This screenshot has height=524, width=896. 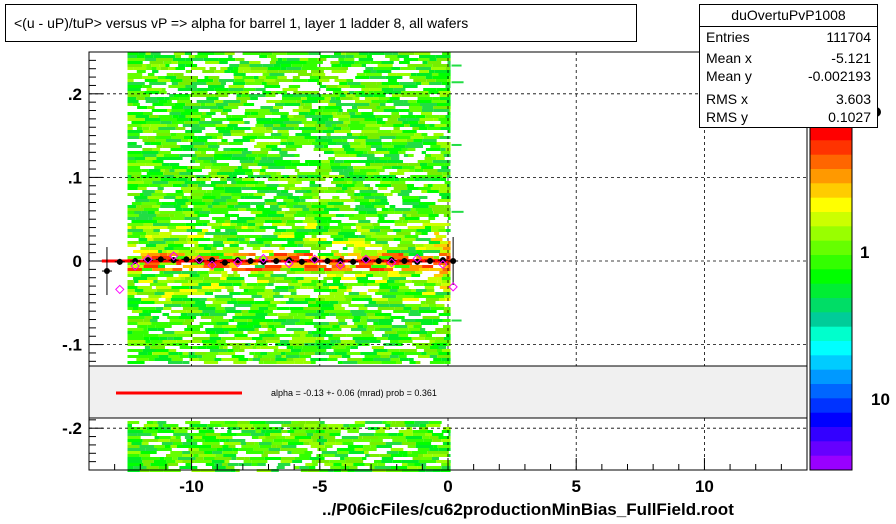 What do you see at coordinates (728, 37) in the screenshot?
I see `stats-key: Entries` at bounding box center [728, 37].